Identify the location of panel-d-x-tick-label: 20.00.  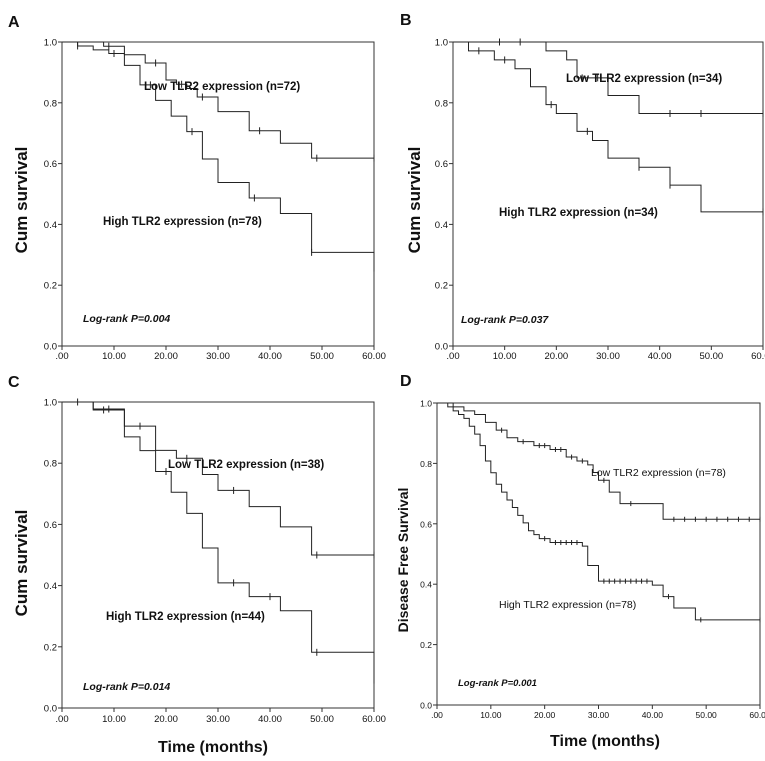
(545, 715).